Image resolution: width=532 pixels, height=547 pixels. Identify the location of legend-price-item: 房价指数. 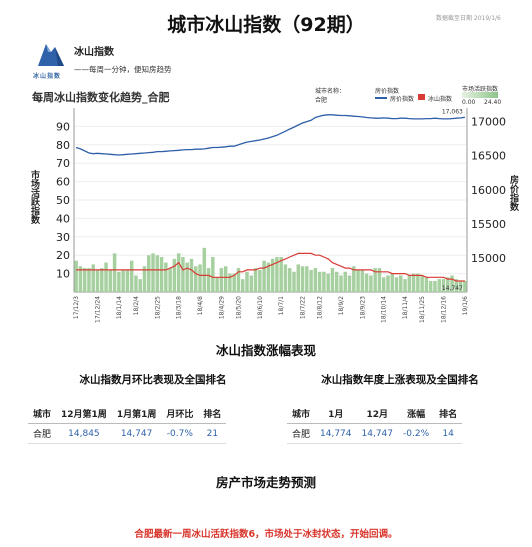
(402, 99).